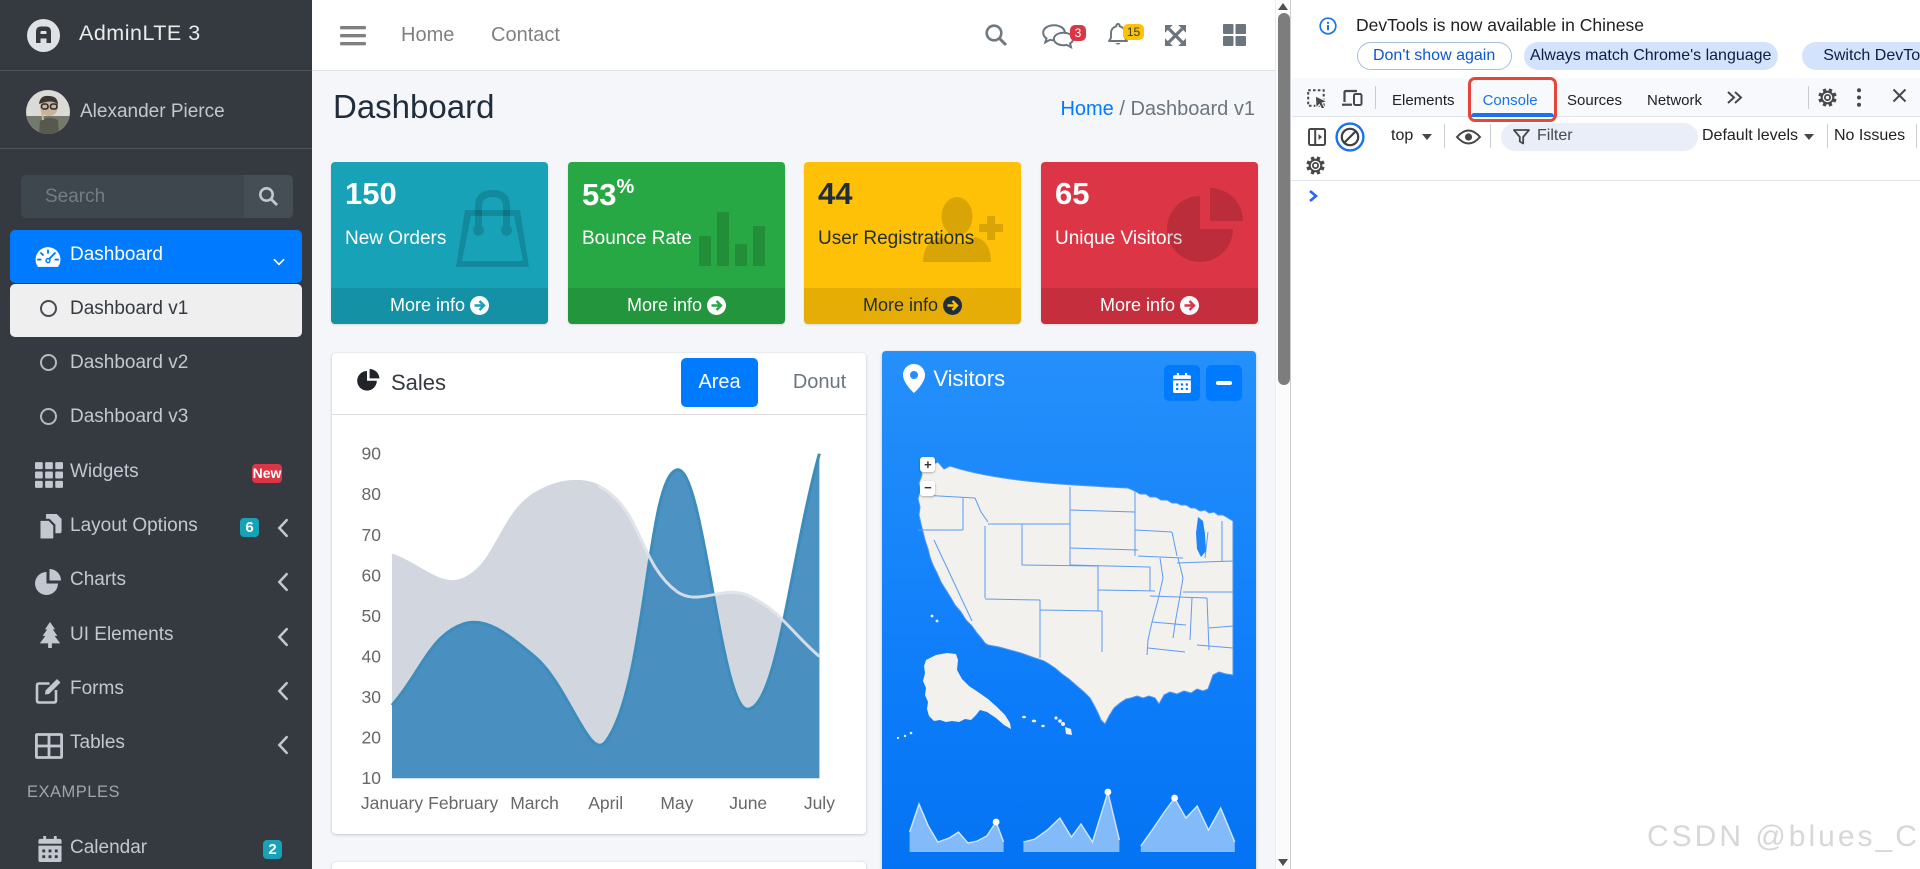  I want to click on svg-text: July, so click(819, 803).